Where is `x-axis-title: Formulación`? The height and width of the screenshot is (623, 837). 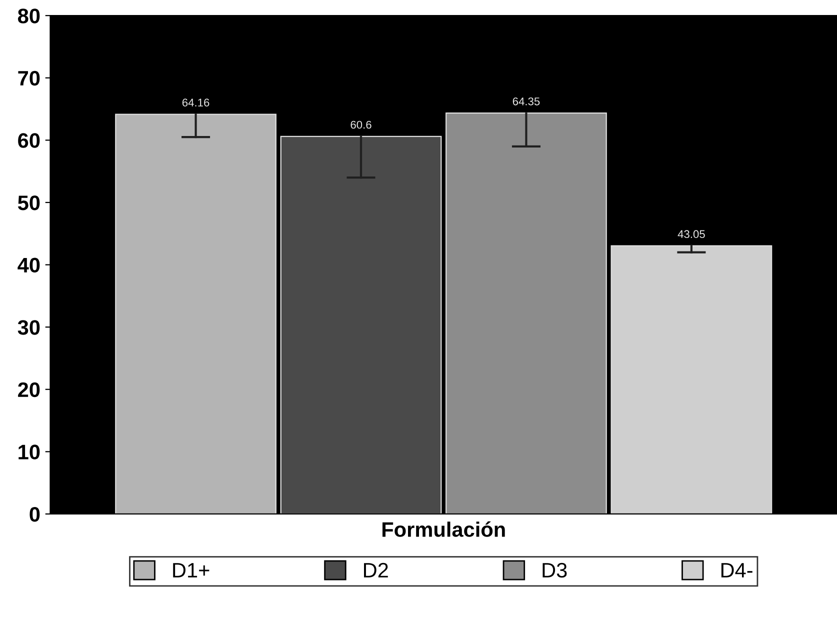
x-axis-title: Formulación is located at coordinates (443, 529).